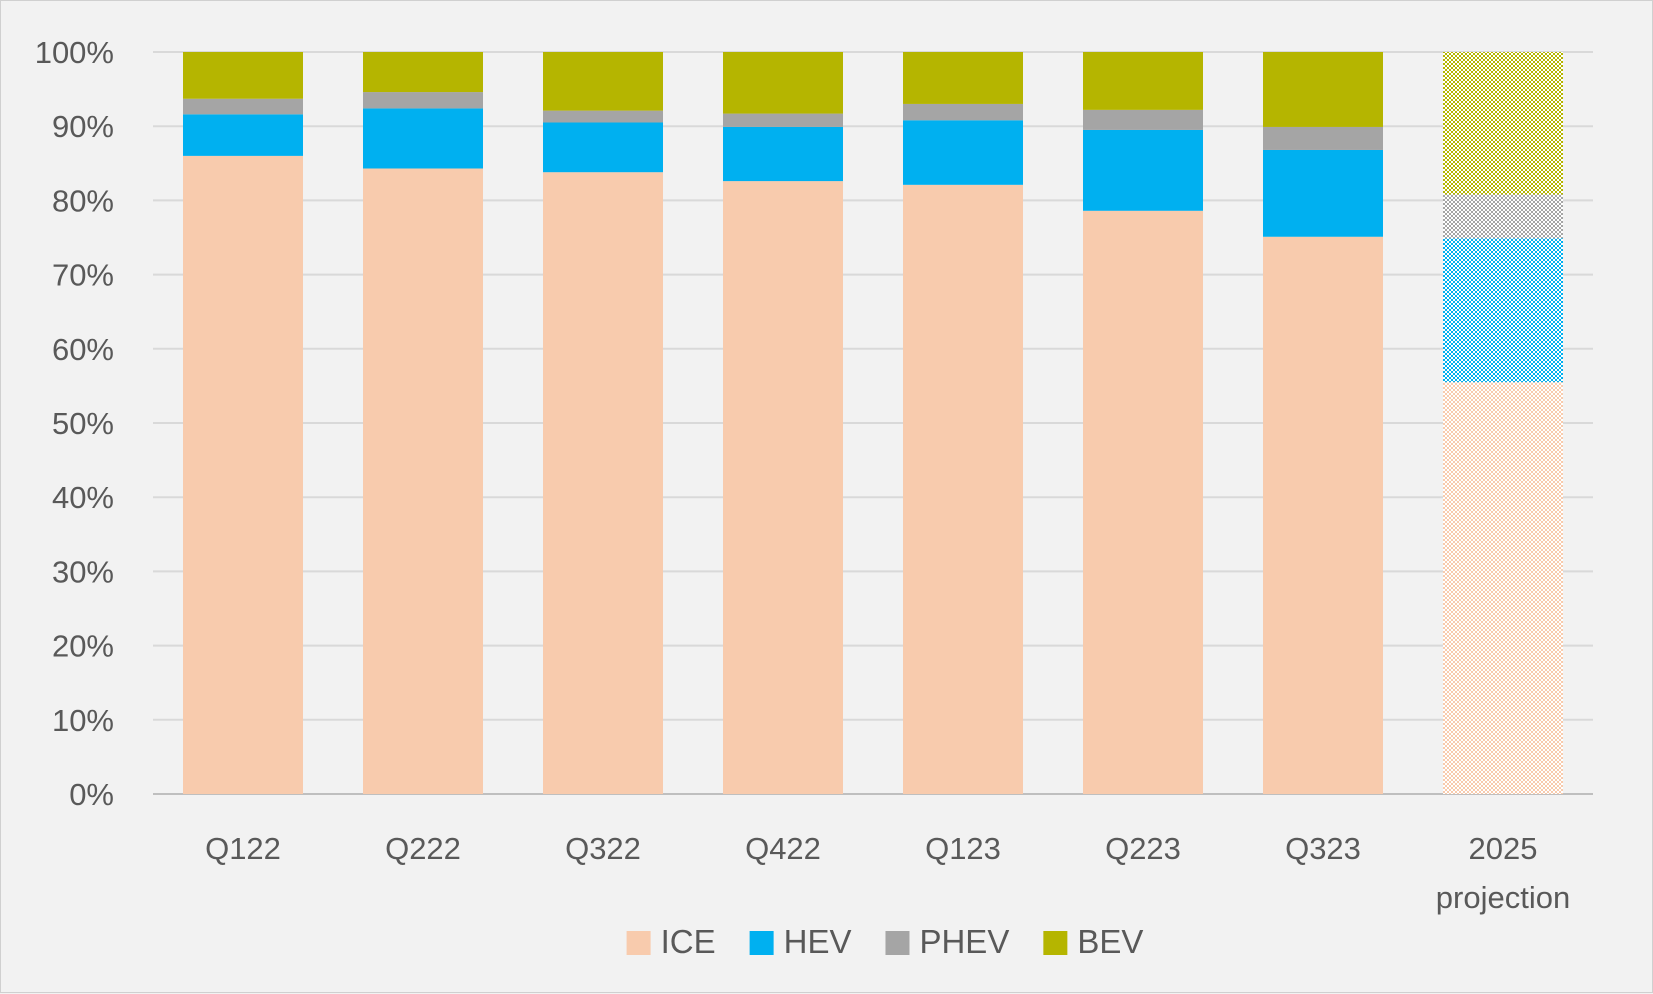  What do you see at coordinates (243, 135) in the screenshot?
I see `bar-hev-q122` at bounding box center [243, 135].